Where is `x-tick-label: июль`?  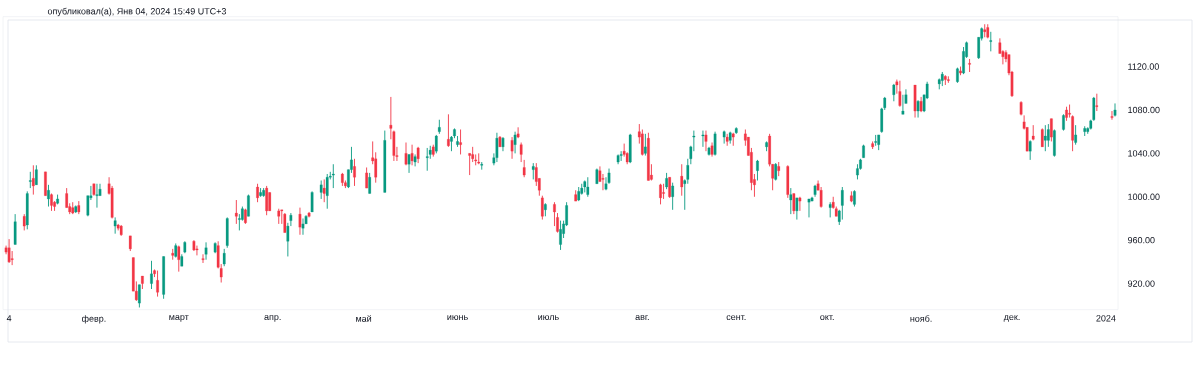 x-tick-label: июль is located at coordinates (548, 318).